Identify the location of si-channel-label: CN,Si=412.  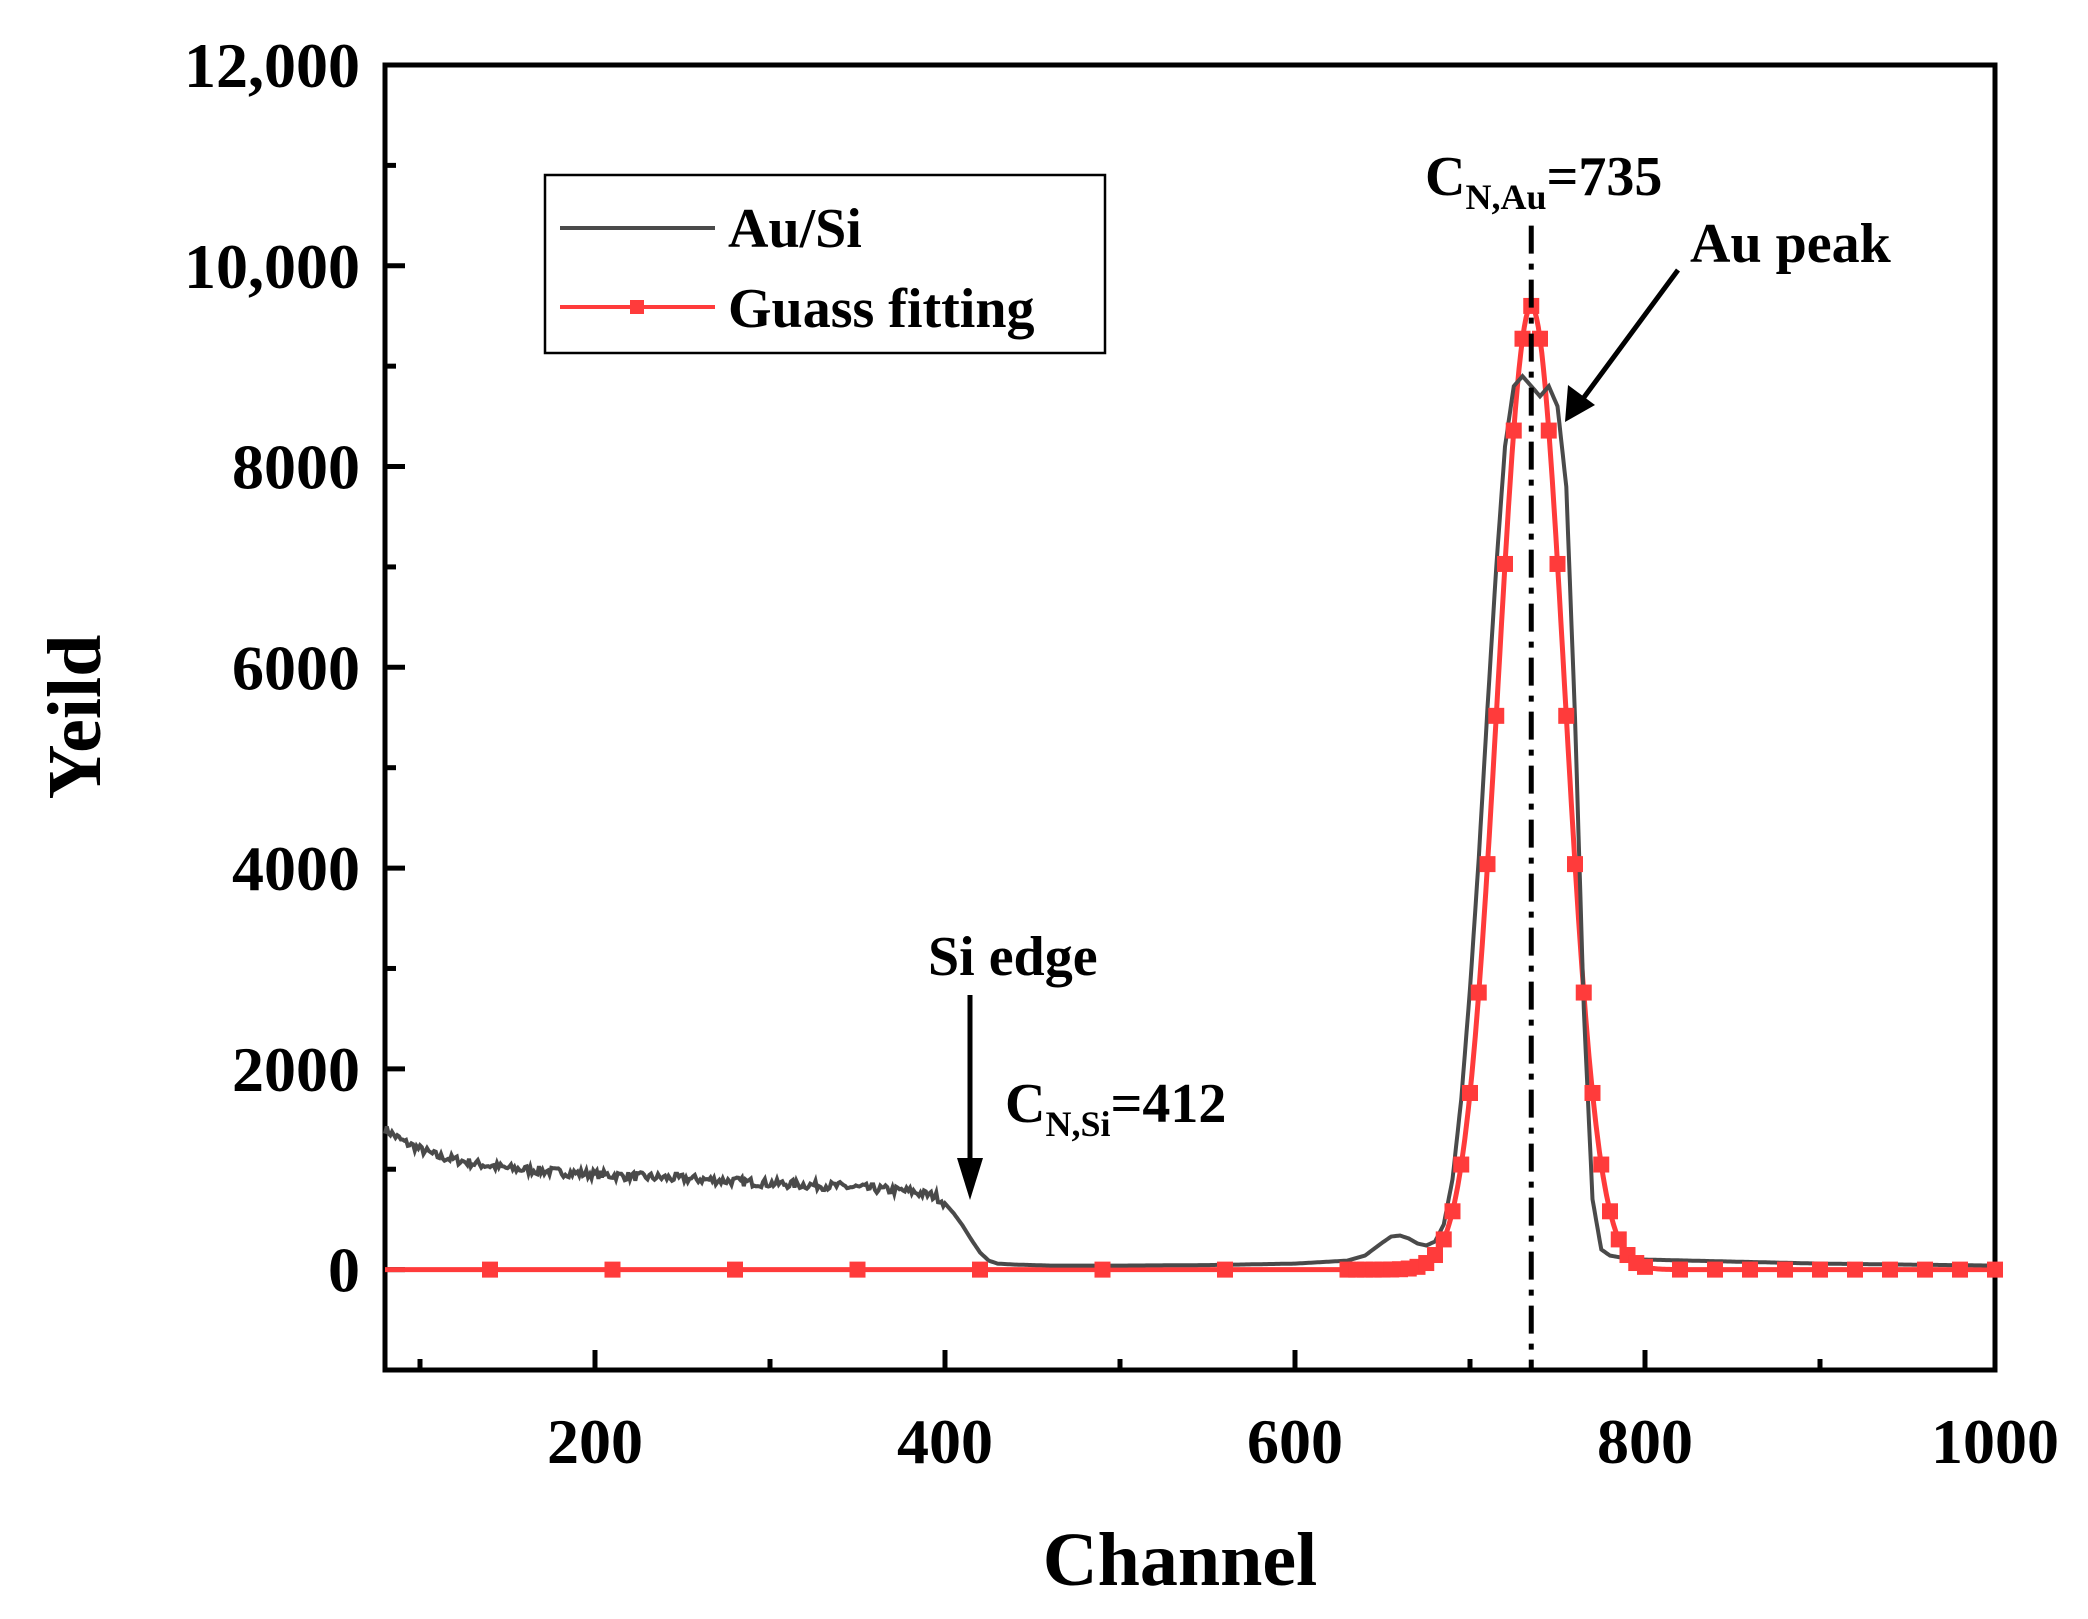
(1115, 1108).